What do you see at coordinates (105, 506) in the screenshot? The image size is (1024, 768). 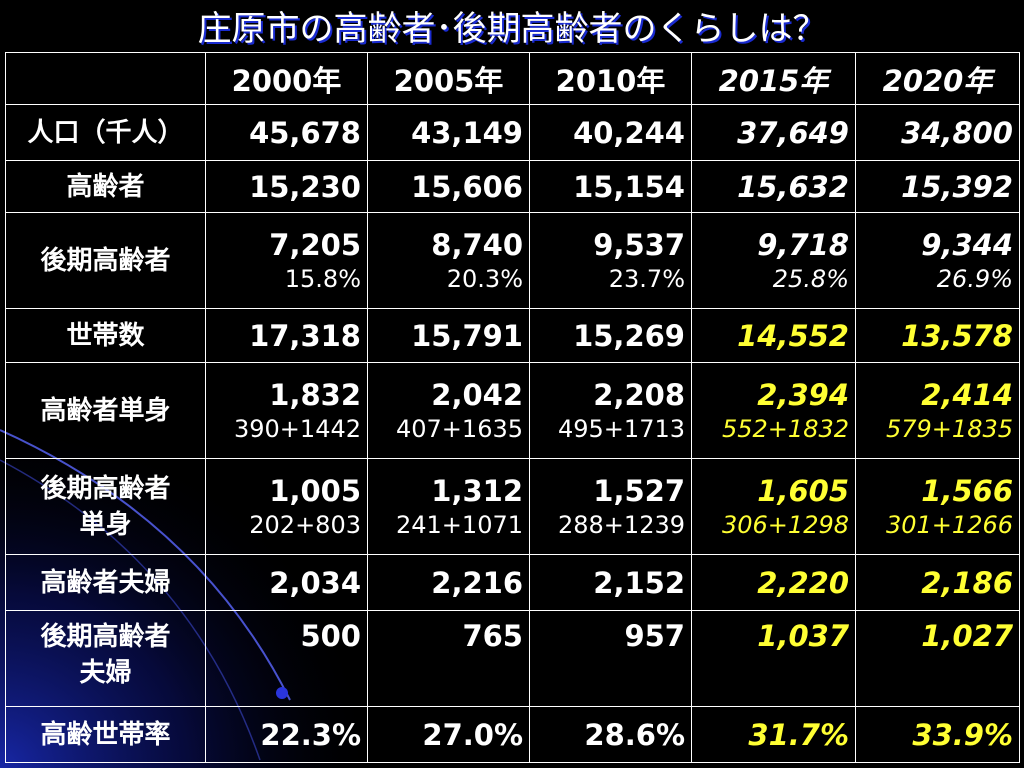 I see `row-label: 後期高齢者 単身` at bounding box center [105, 506].